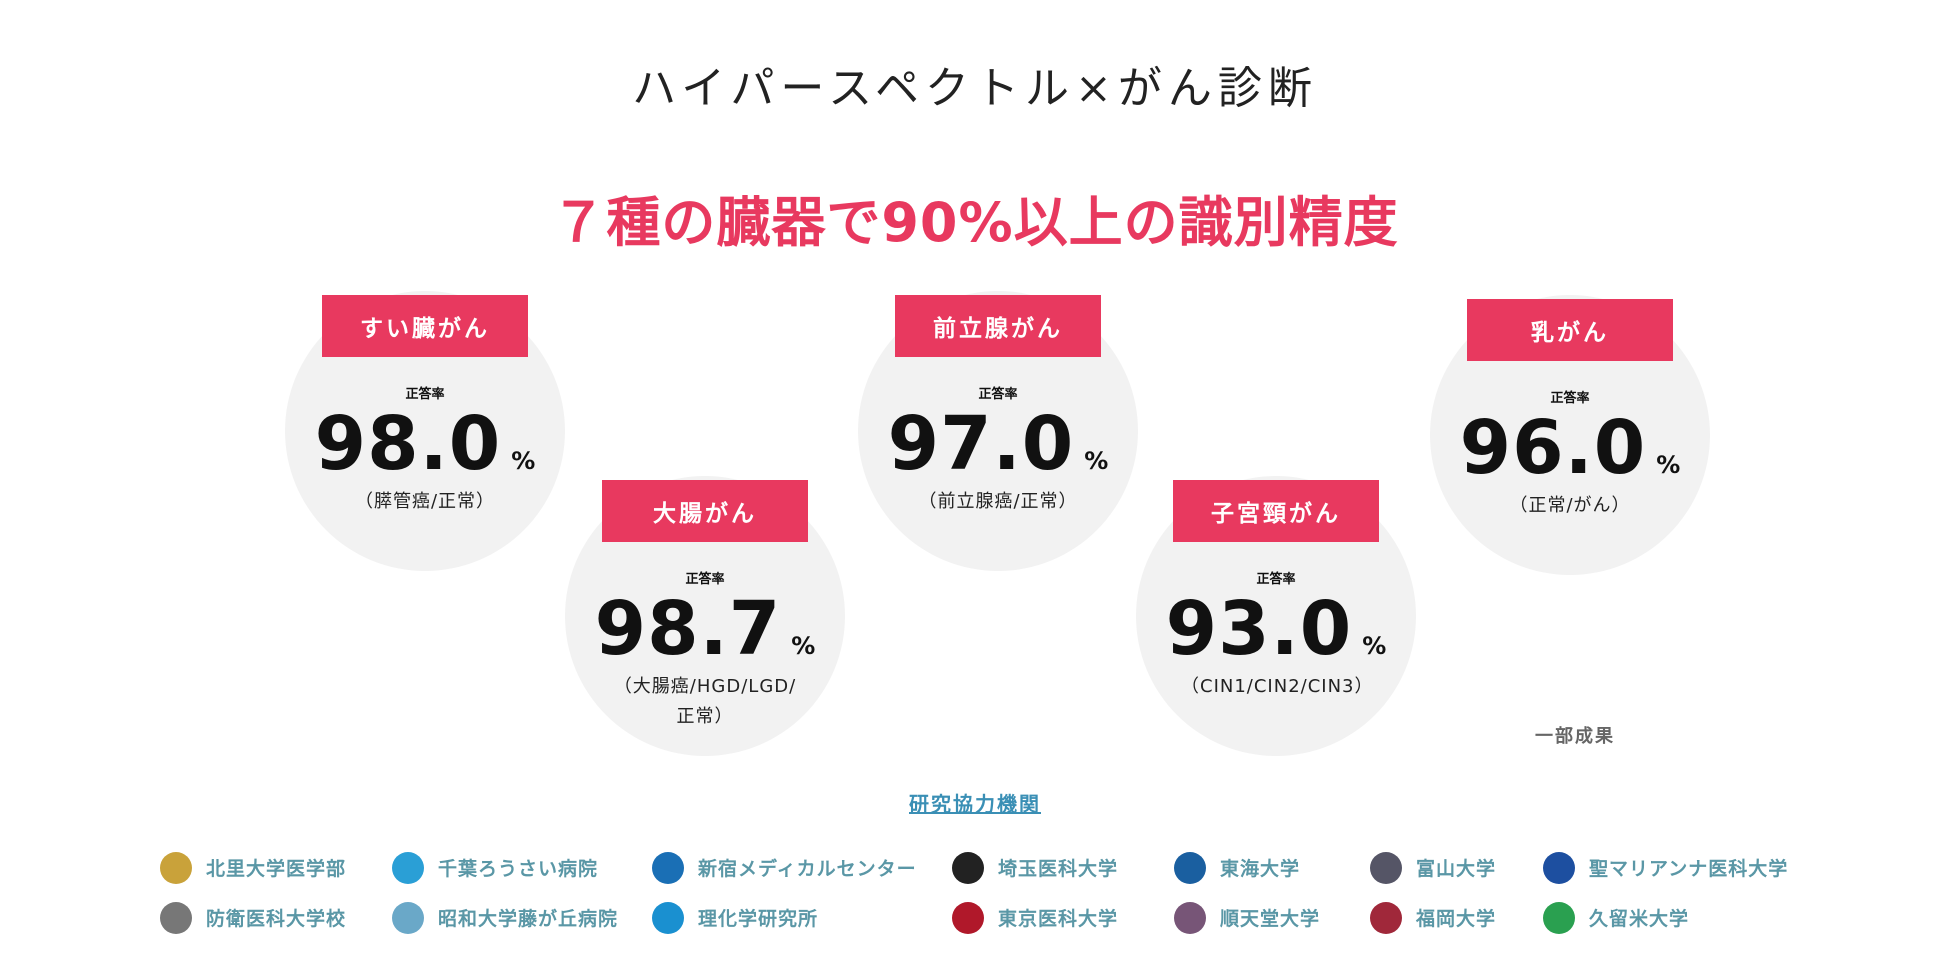 The image size is (1950, 979). What do you see at coordinates (1058, 919) in the screenshot?
I see `institution-name: 東京医科大学` at bounding box center [1058, 919].